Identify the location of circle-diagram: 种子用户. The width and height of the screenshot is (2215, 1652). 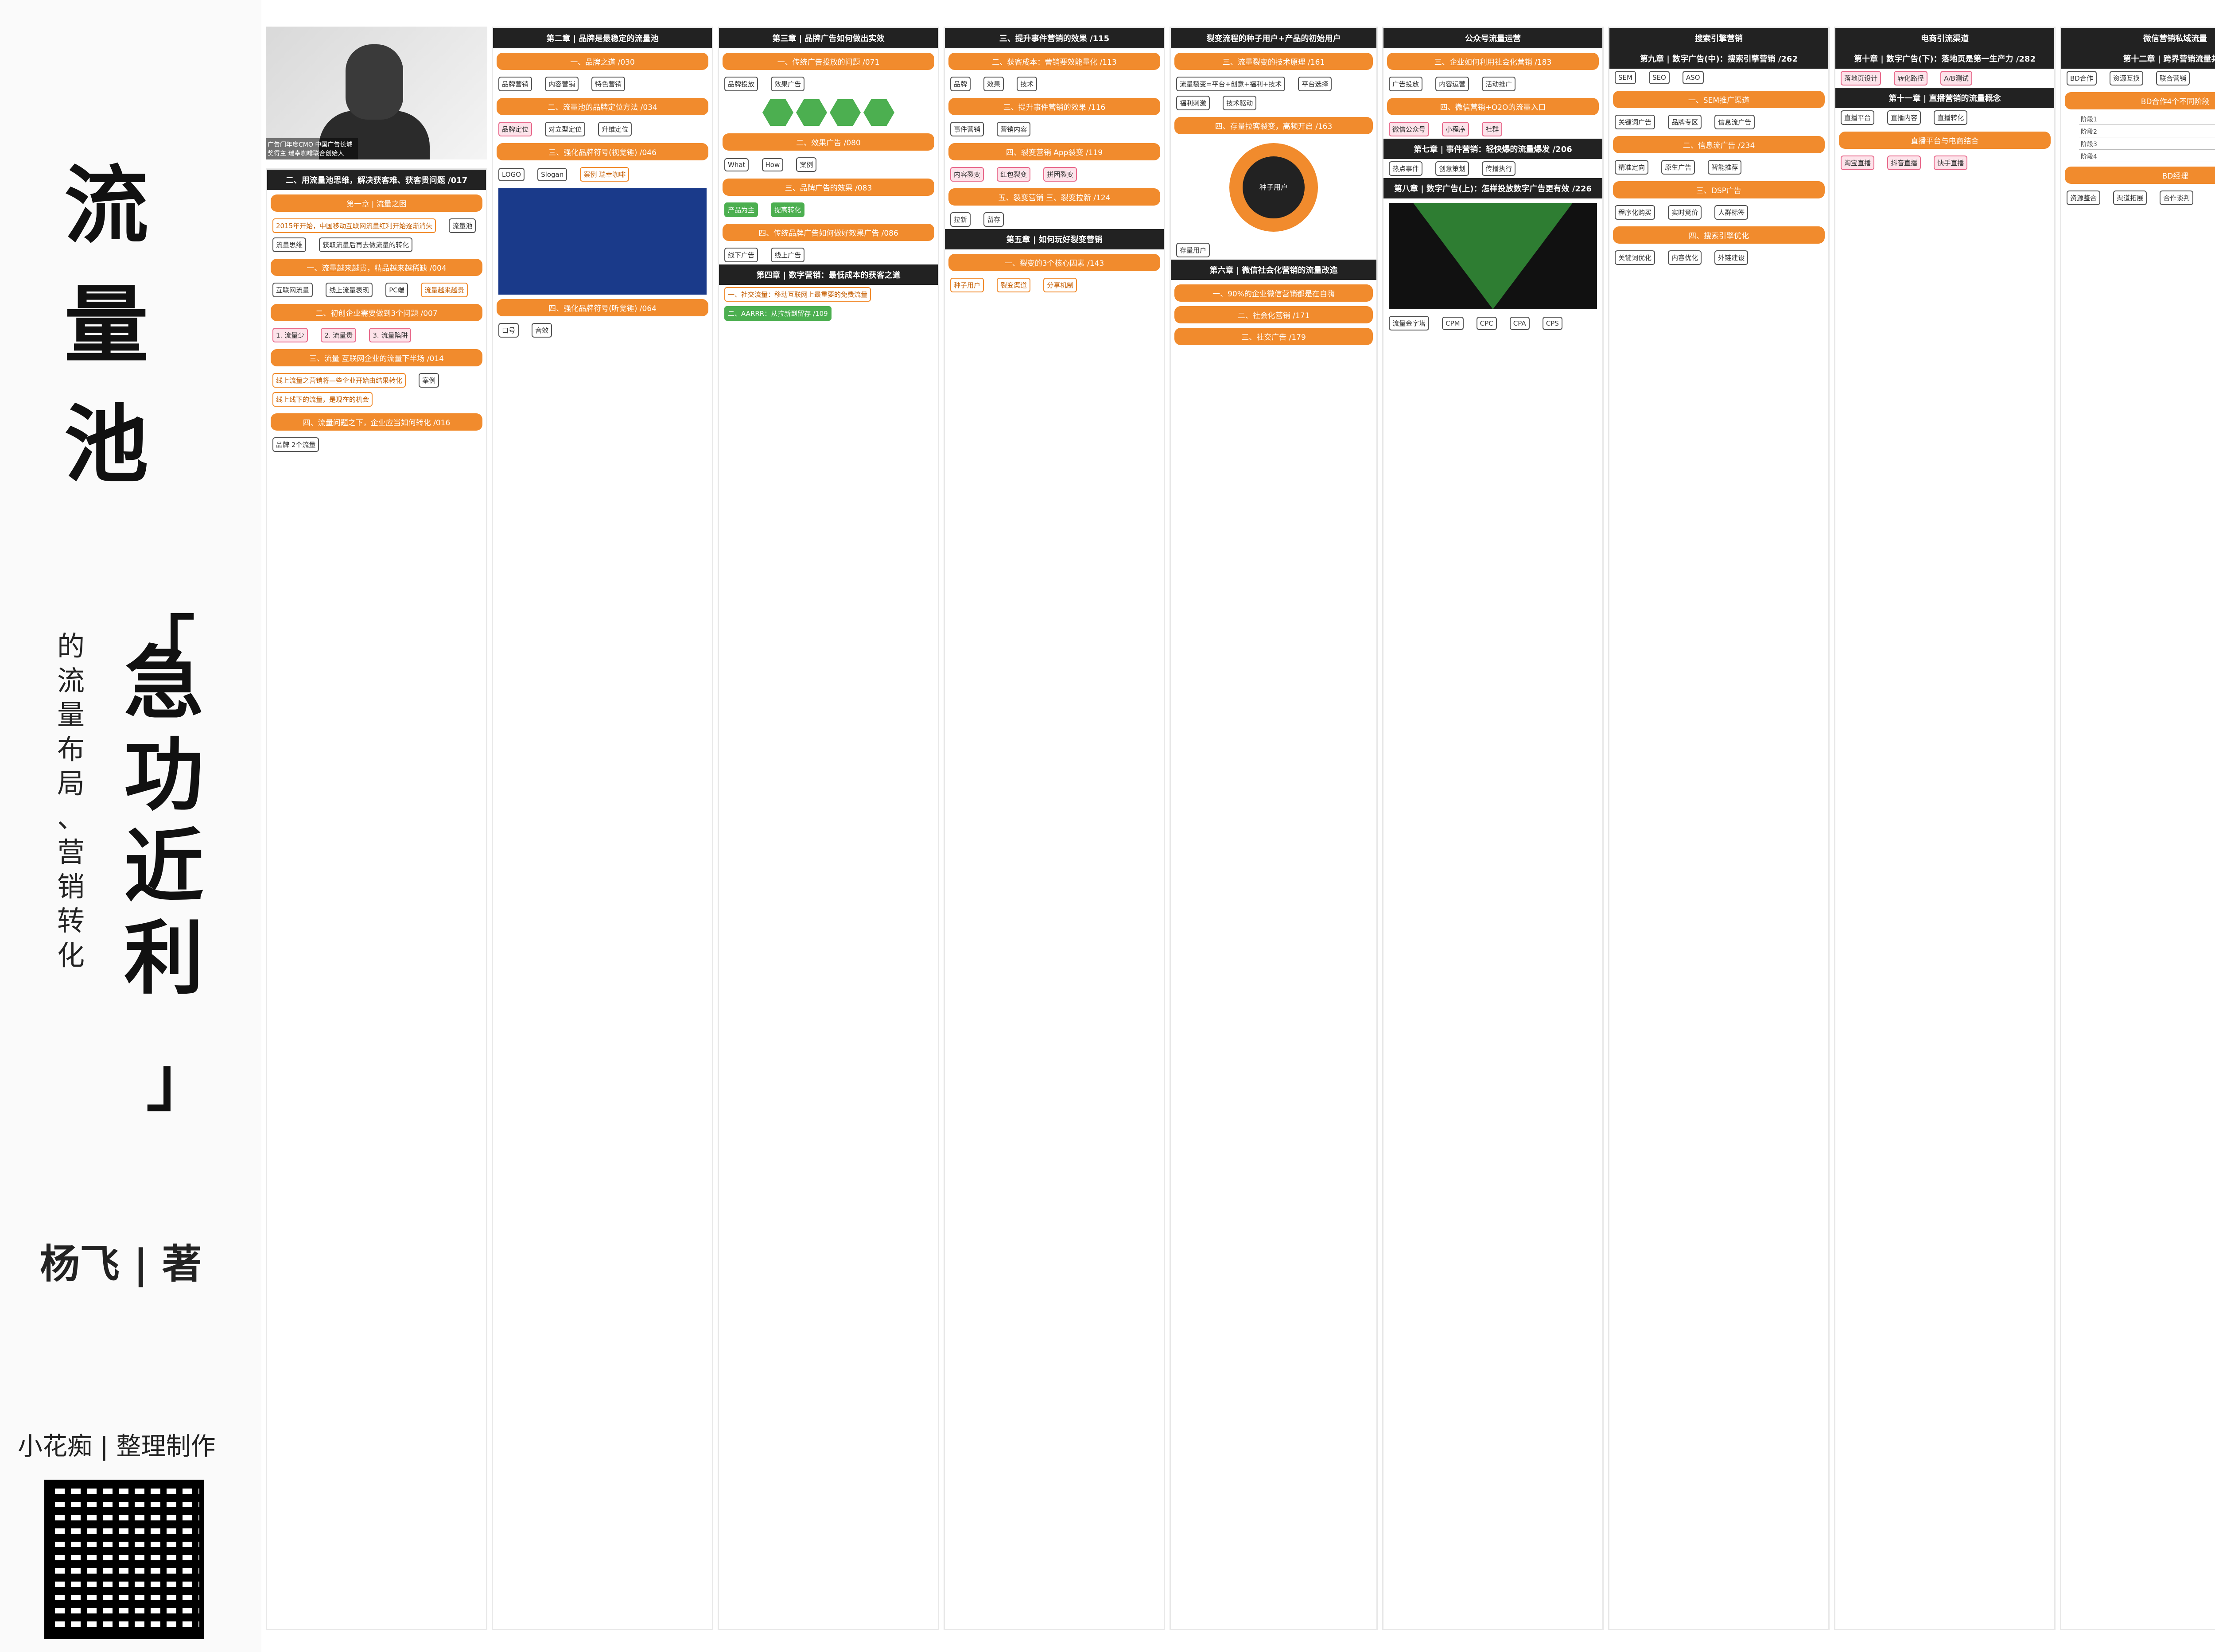
(1273, 187).